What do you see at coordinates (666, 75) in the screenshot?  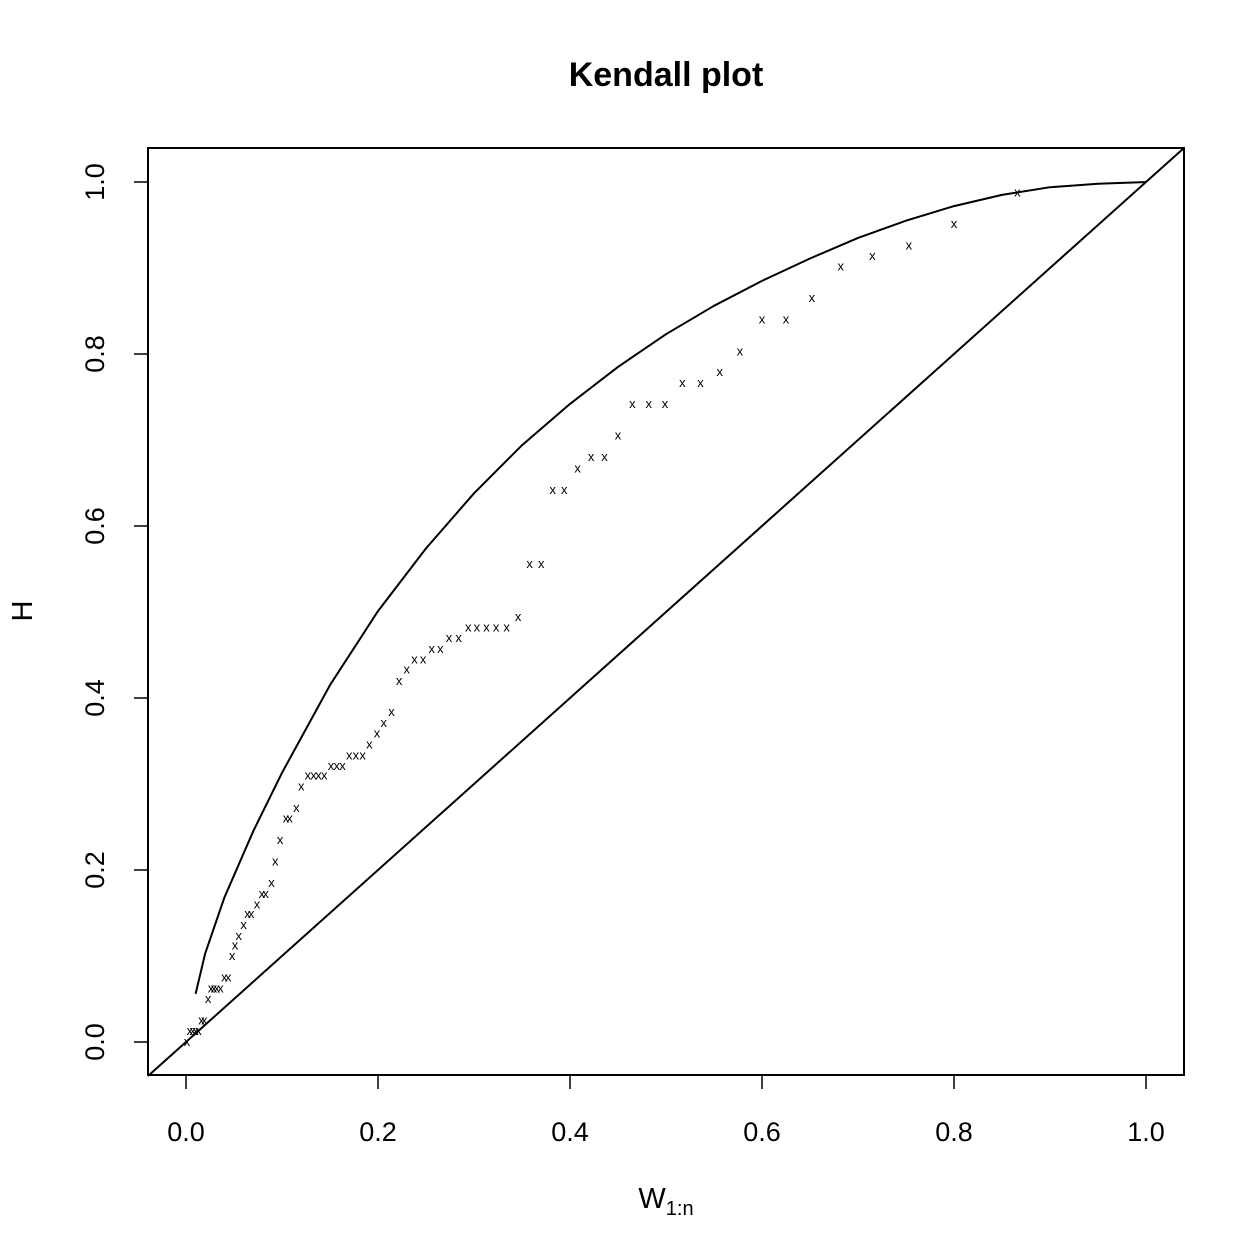 I see `chart-title: Kendall plot` at bounding box center [666, 75].